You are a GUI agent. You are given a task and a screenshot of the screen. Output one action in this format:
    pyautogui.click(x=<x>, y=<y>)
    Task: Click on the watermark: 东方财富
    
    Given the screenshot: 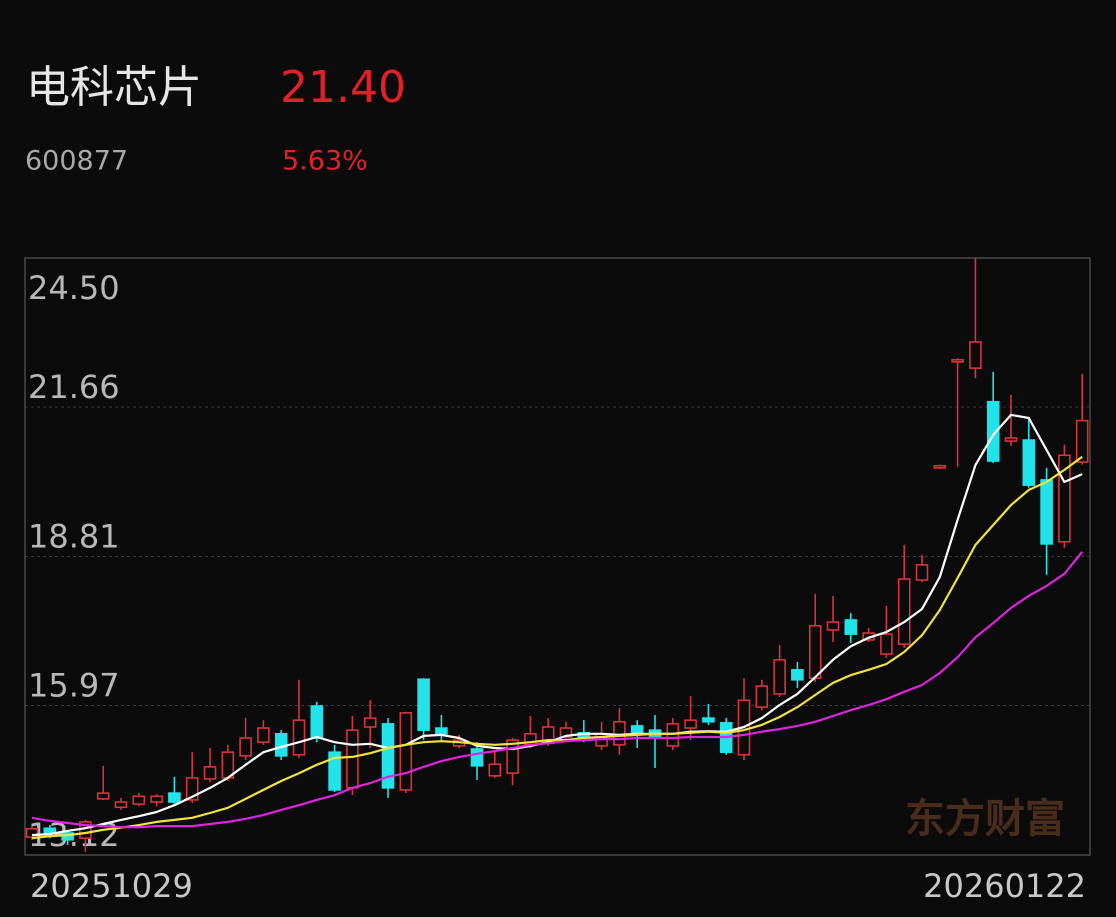 What is the action you would take?
    pyautogui.click(x=985, y=818)
    